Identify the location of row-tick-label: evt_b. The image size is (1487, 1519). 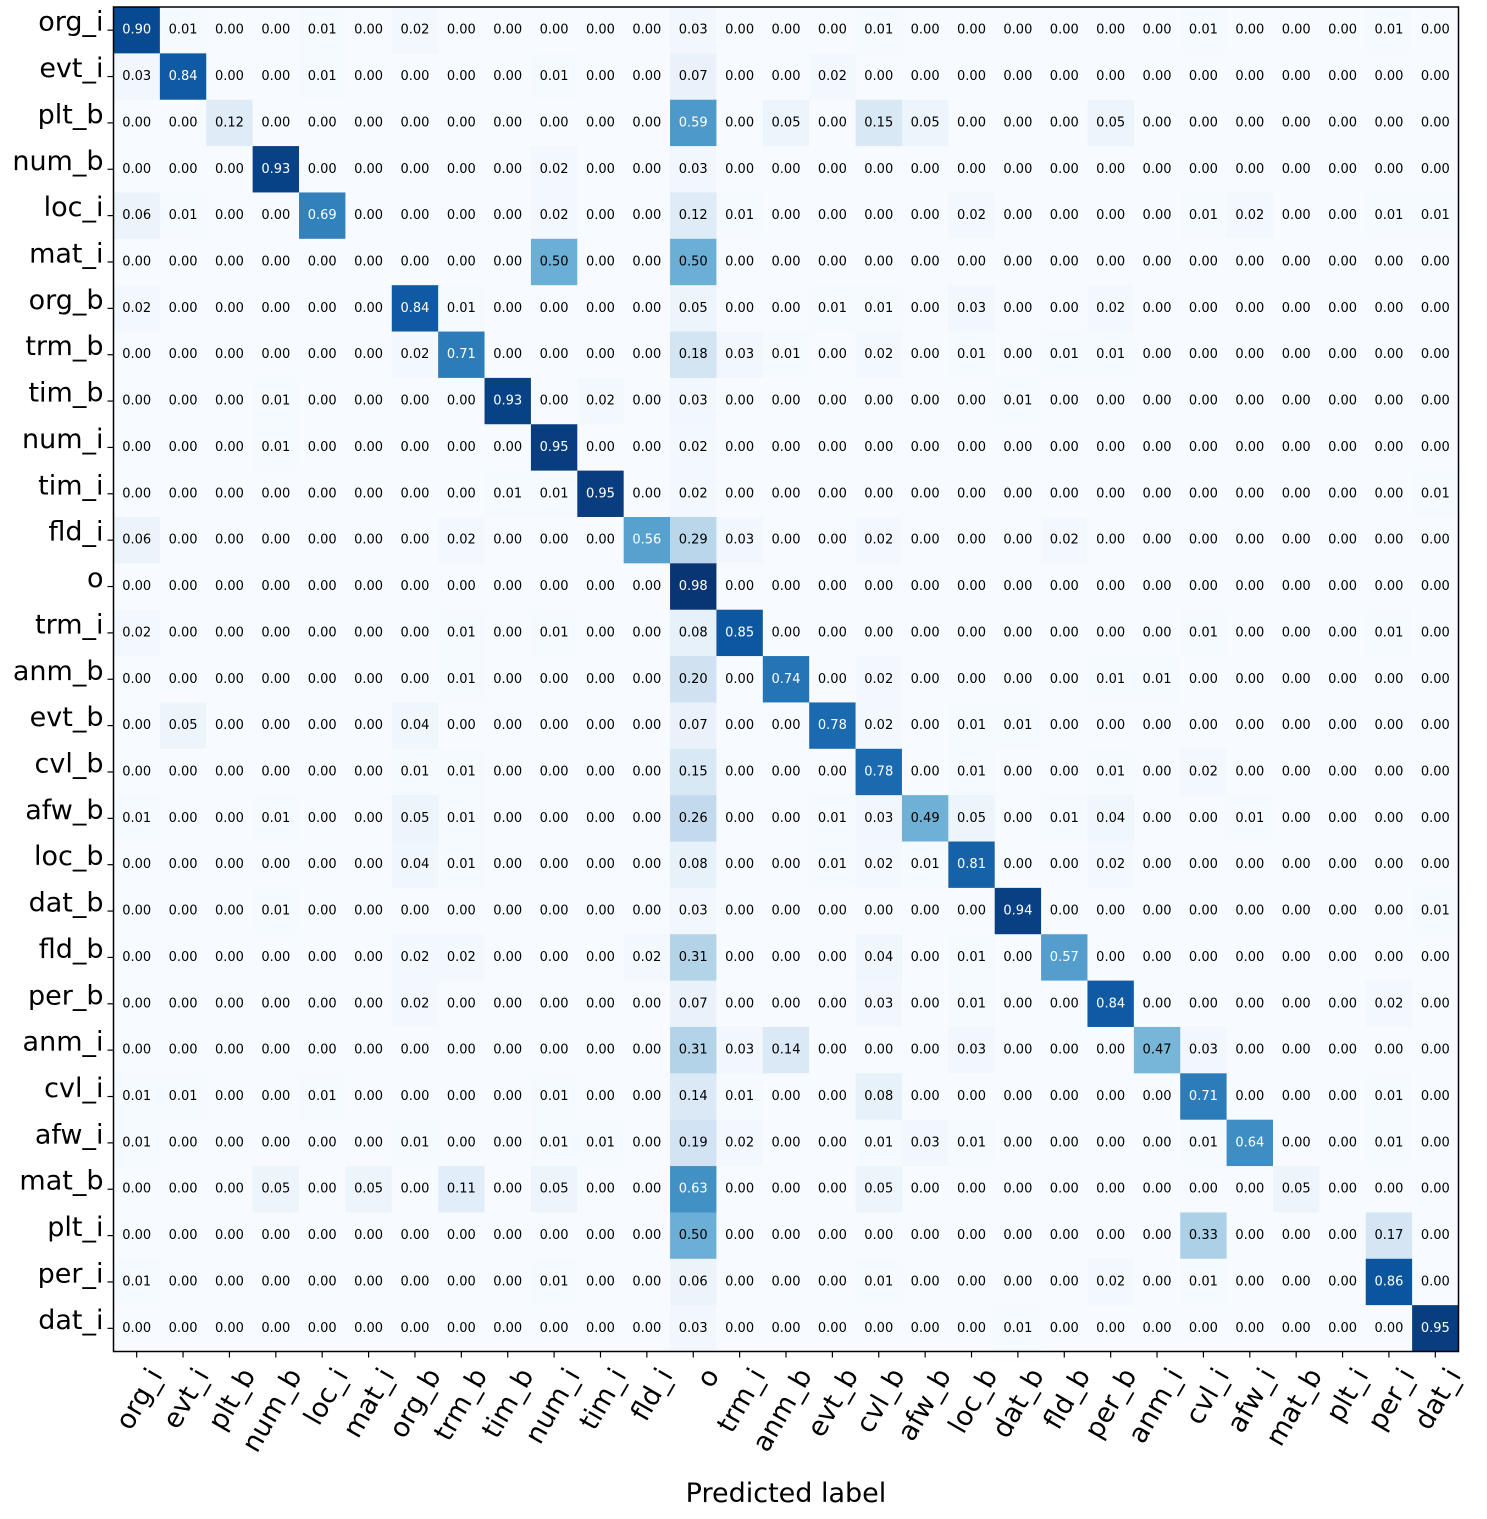
(67, 717).